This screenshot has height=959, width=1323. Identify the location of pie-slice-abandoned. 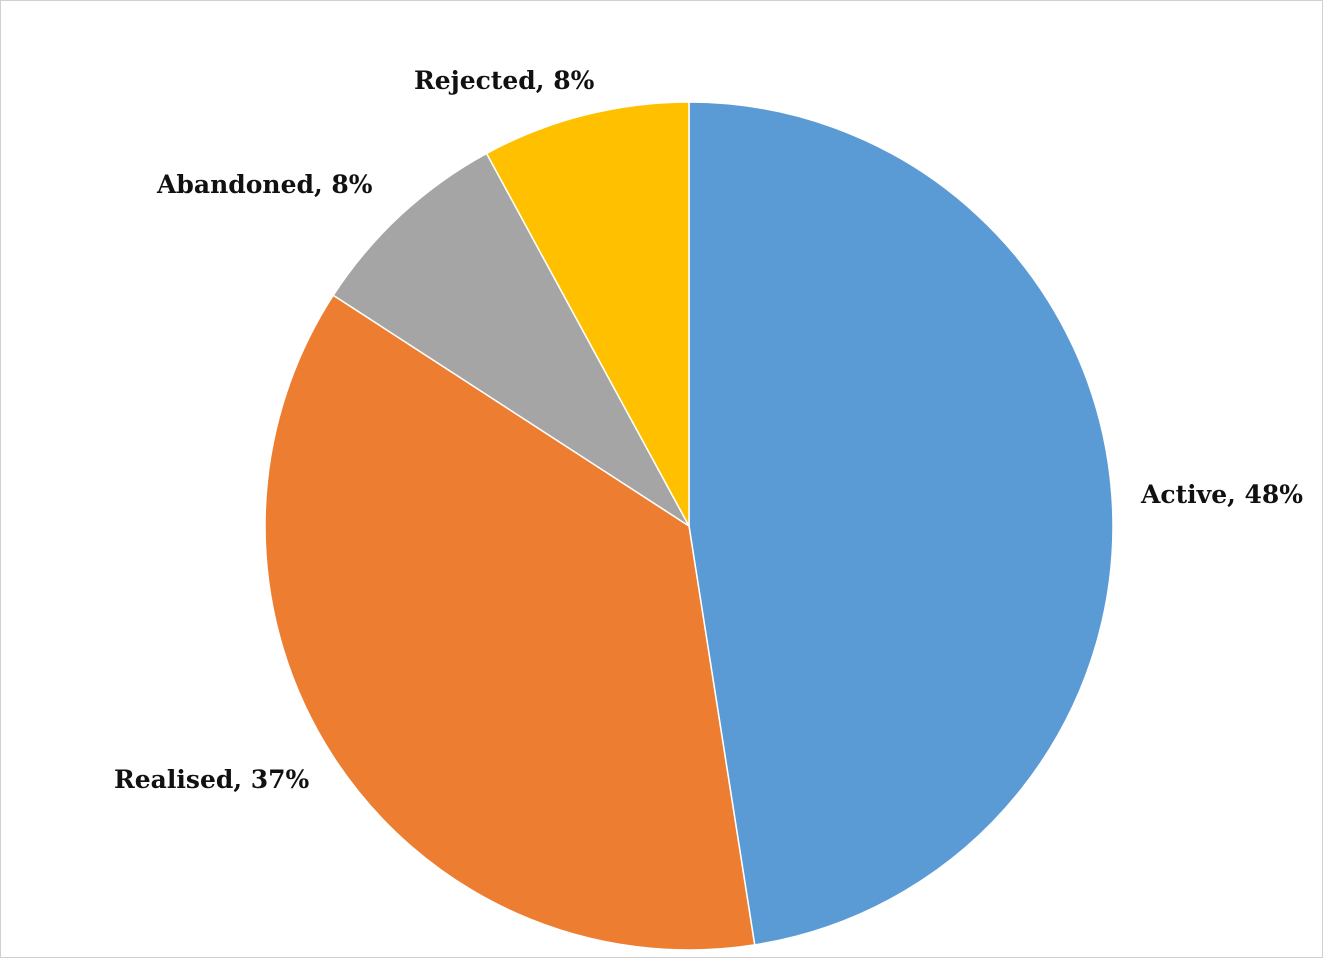
(511, 339).